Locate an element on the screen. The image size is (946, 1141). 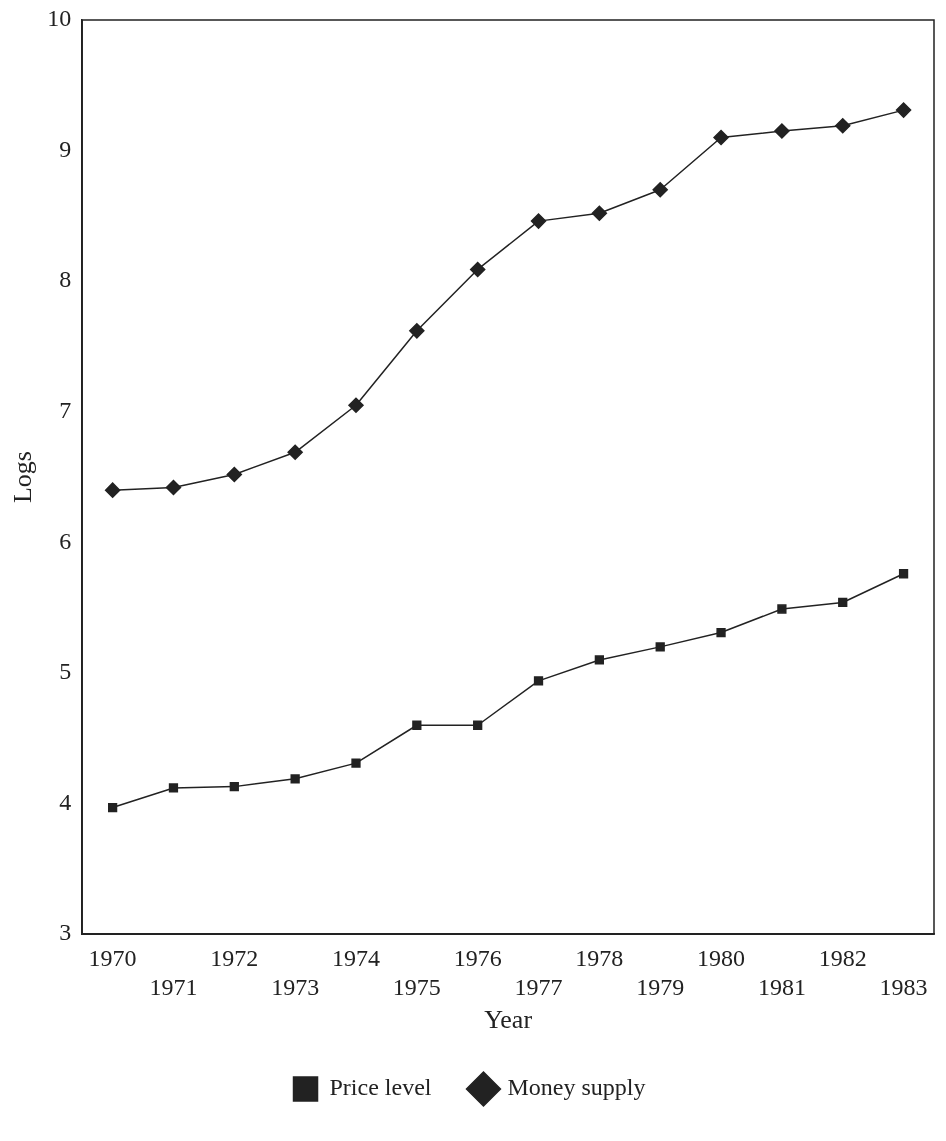
x-tick-label: 1972 is located at coordinates (234, 957).